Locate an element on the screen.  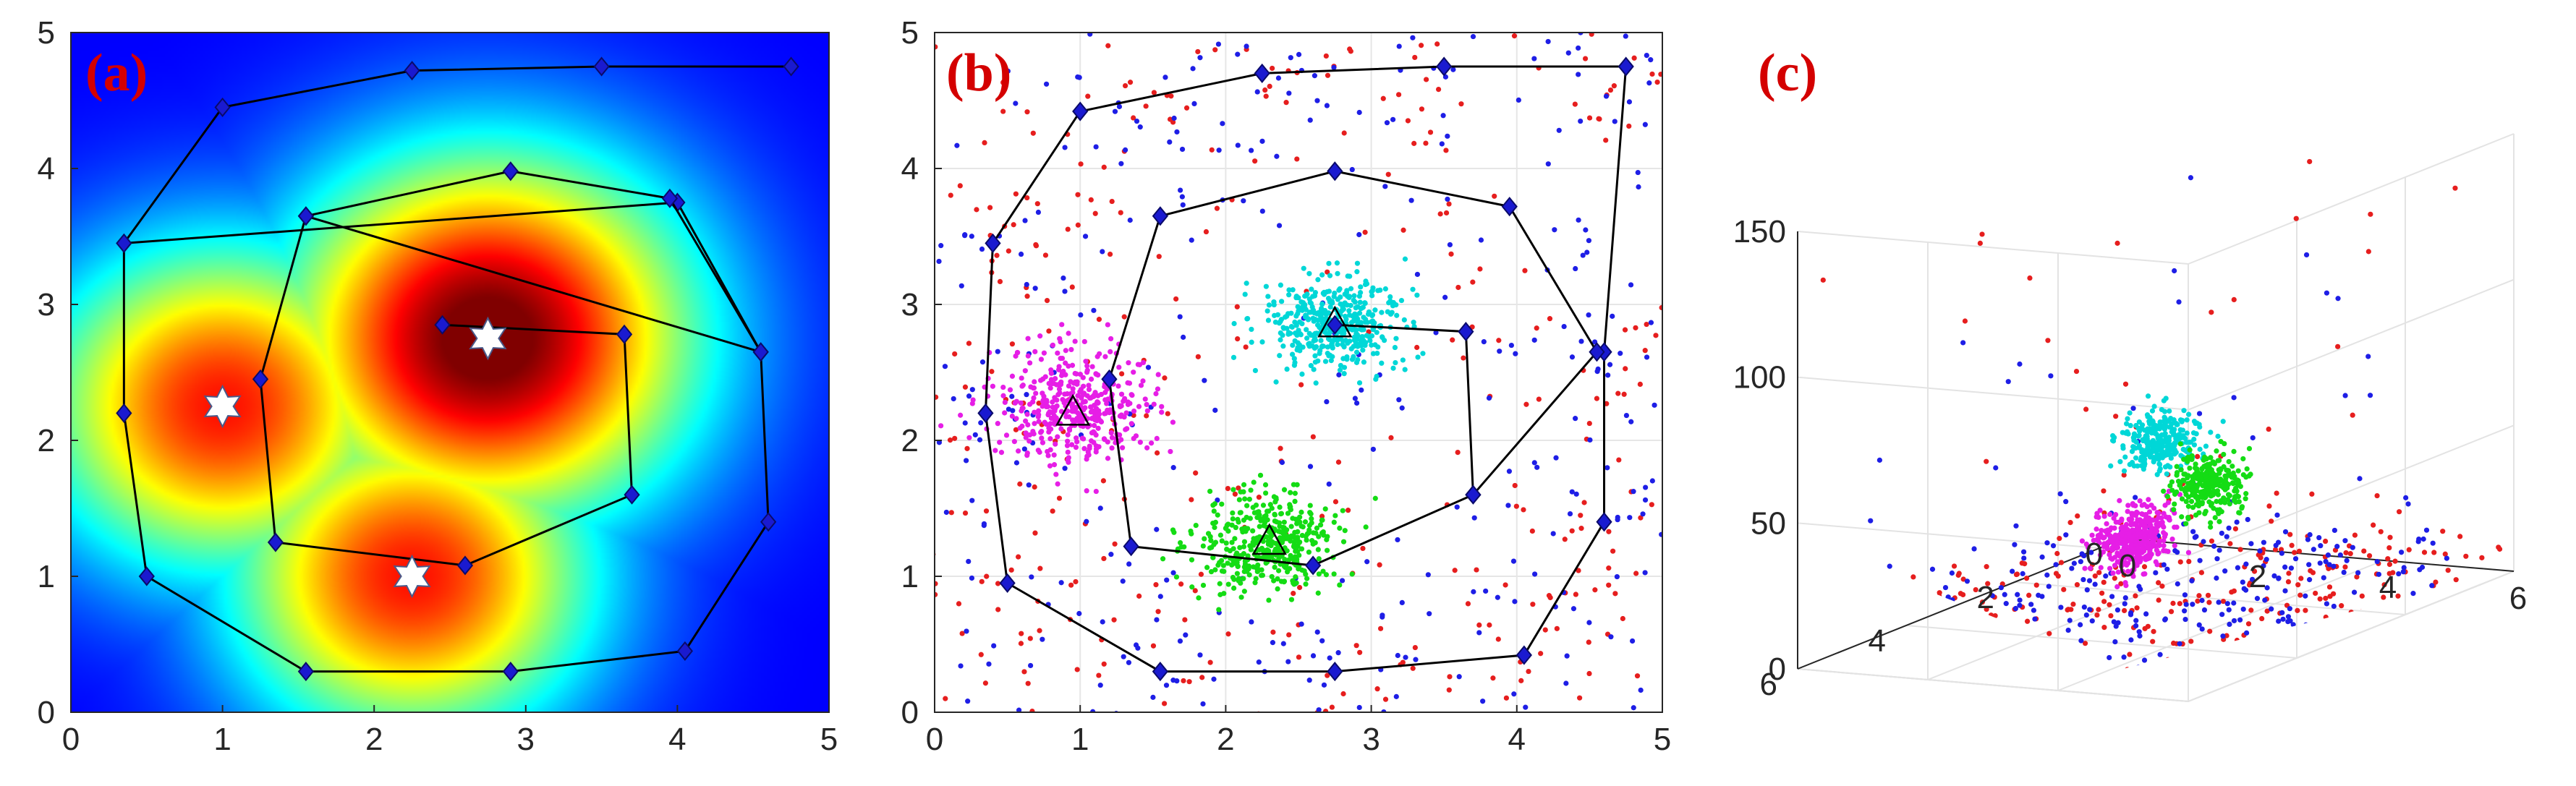
c-ztick-label: 150 is located at coordinates (1759, 231).